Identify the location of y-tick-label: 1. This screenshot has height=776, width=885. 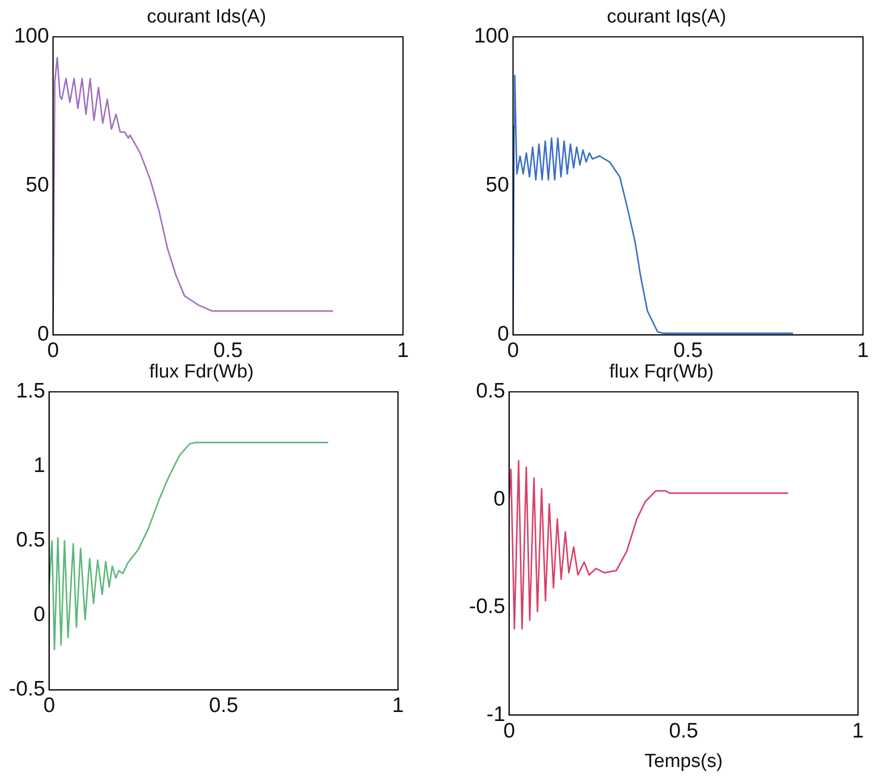
(40, 466).